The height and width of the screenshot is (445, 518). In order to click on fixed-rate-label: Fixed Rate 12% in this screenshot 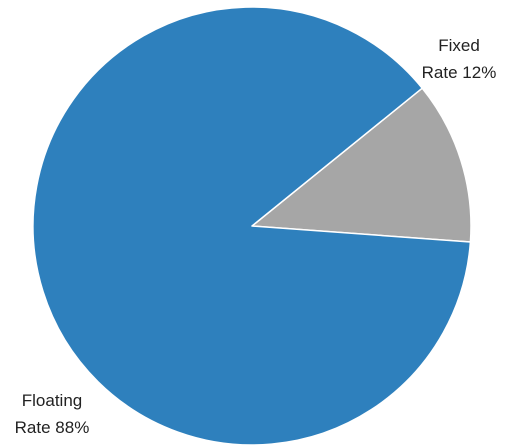, I will do `click(459, 59)`.